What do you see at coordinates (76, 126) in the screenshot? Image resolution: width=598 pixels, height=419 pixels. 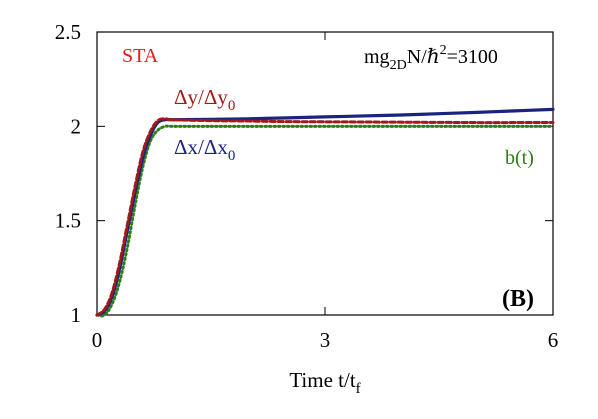 I see `y-tick-label: 2` at bounding box center [76, 126].